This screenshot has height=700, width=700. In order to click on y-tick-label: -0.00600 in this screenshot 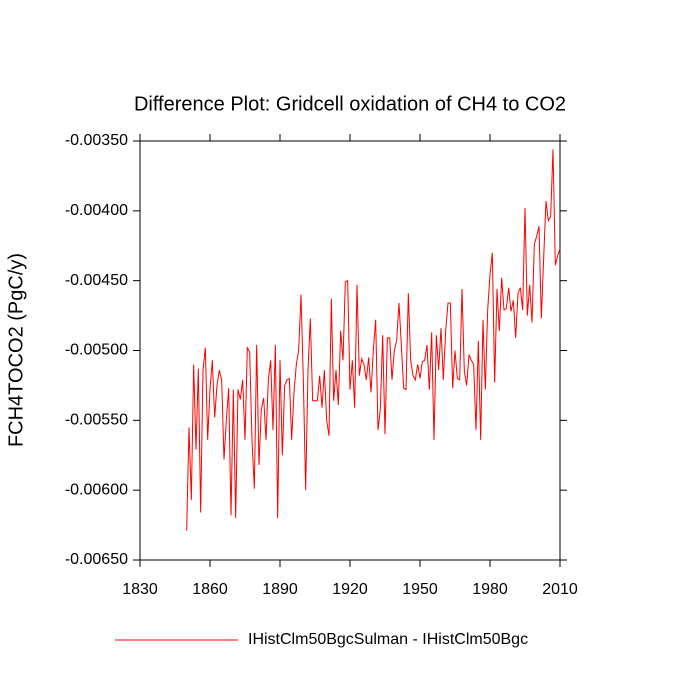, I will do `click(96, 489)`.